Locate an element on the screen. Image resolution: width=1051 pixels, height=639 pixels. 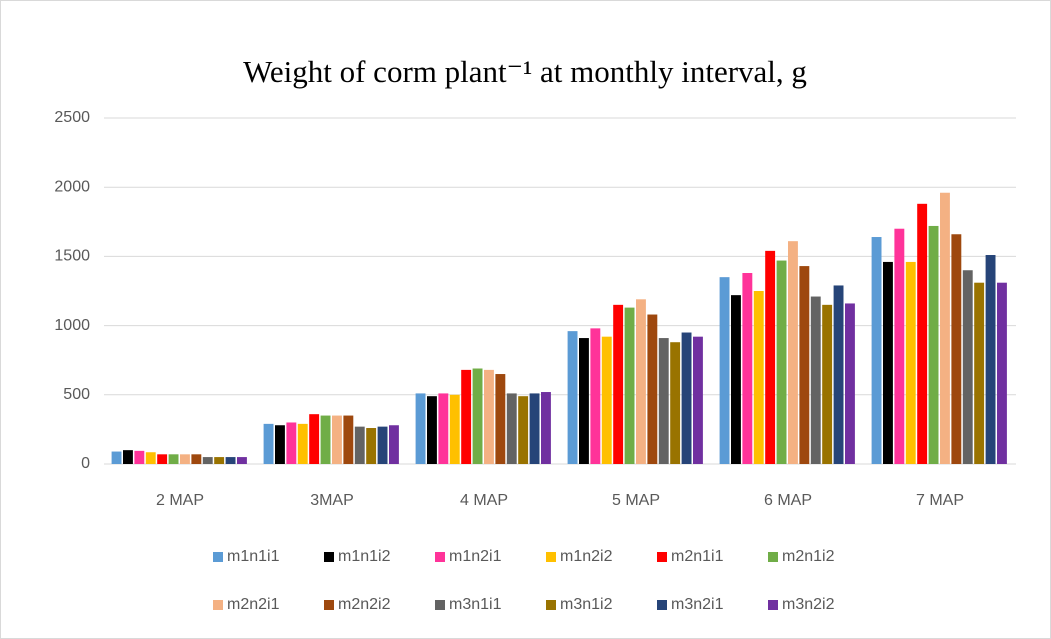
x-tick-label: 5 MAP is located at coordinates (636, 500).